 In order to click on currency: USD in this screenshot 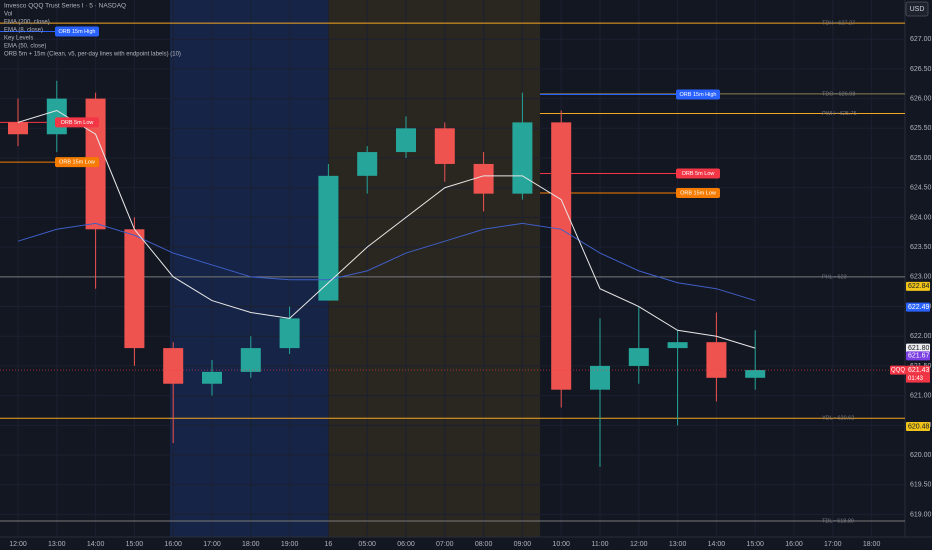, I will do `click(917, 9)`.